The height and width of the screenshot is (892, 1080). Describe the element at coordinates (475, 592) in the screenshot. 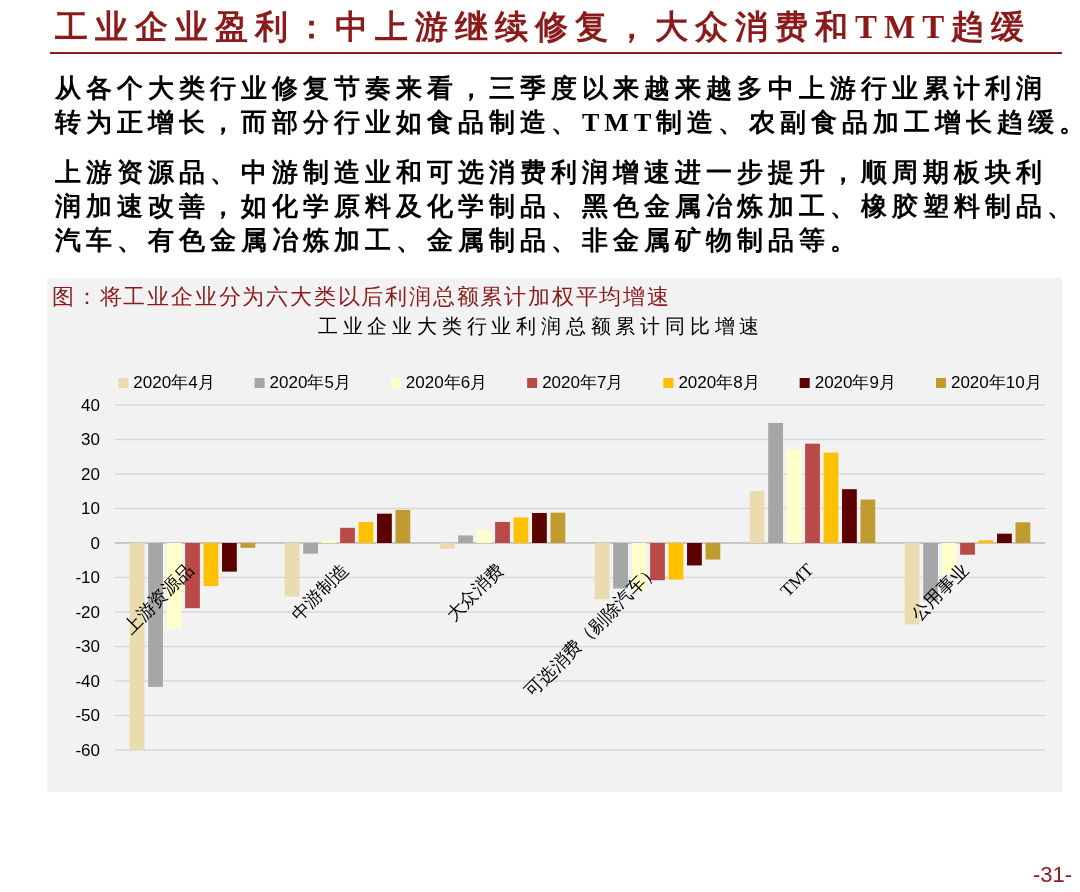

I see `x-tick-label: 大众消费` at that location.